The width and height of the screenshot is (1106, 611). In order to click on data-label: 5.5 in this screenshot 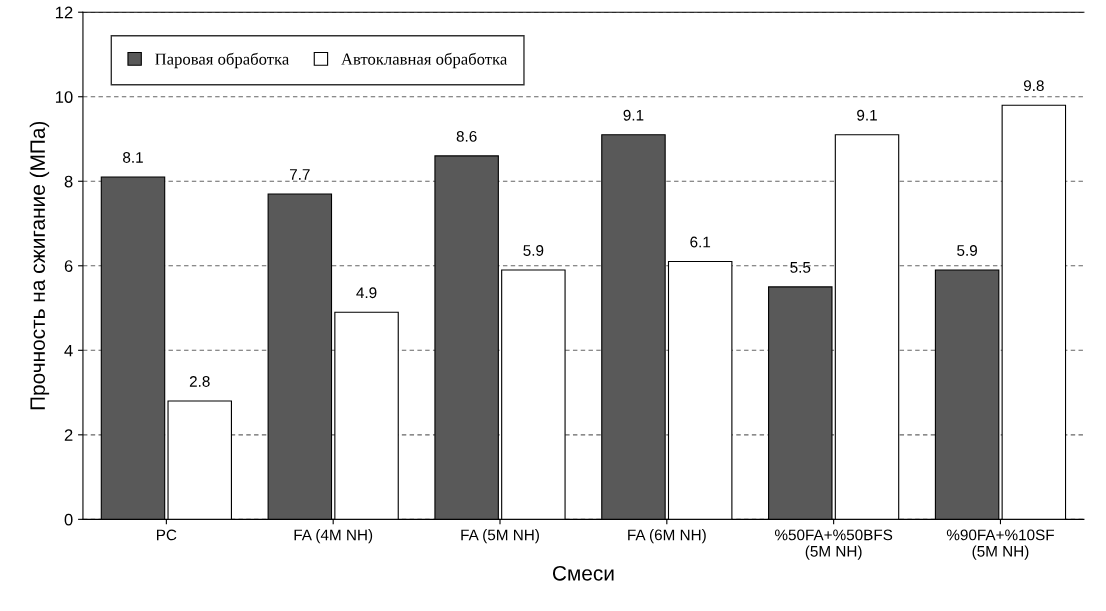, I will do `click(800, 267)`.